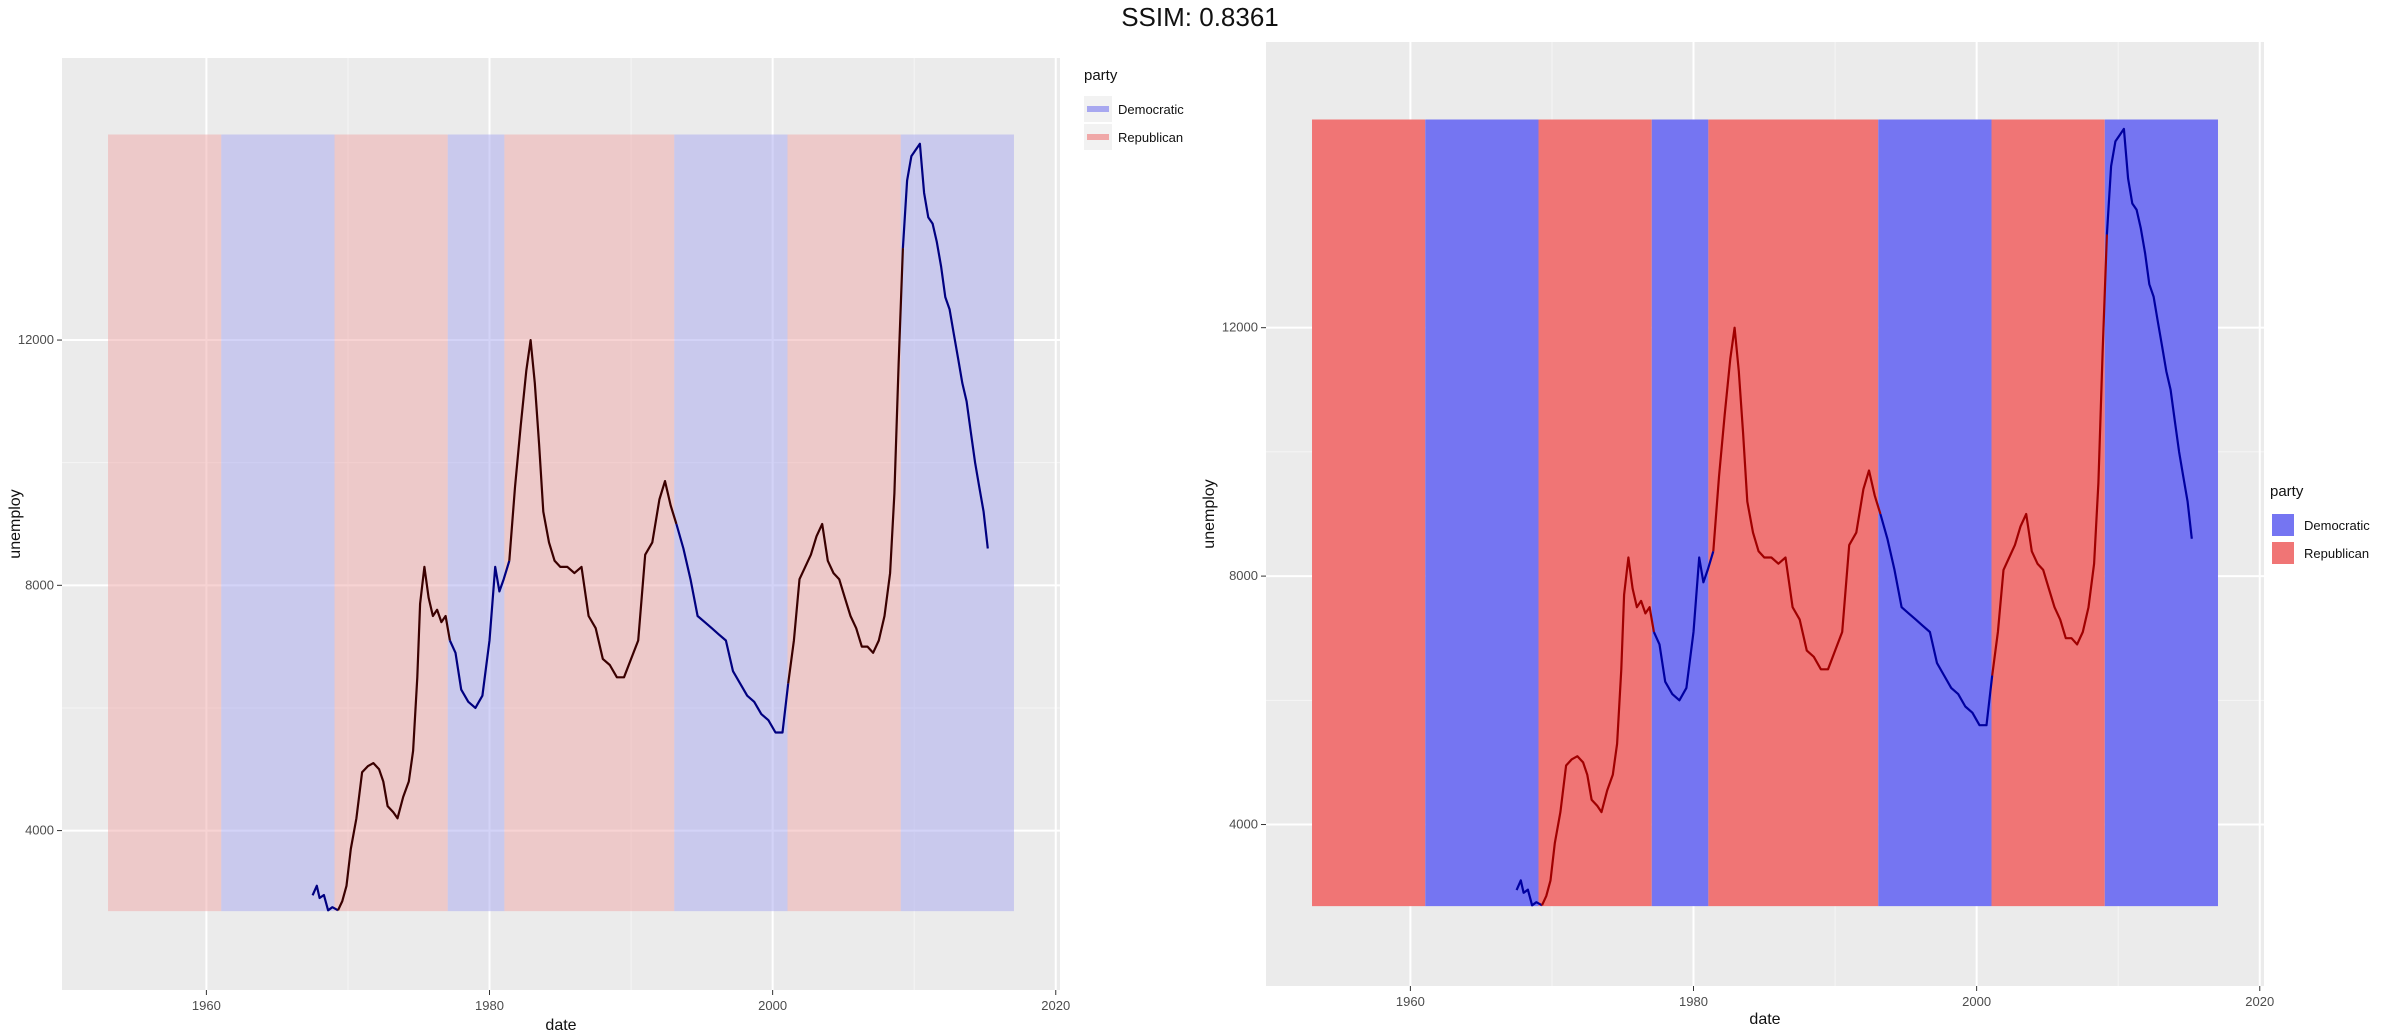 This screenshot has height=1034, width=2400. What do you see at coordinates (2283, 553) in the screenshot?
I see `legend-key-republican` at bounding box center [2283, 553].